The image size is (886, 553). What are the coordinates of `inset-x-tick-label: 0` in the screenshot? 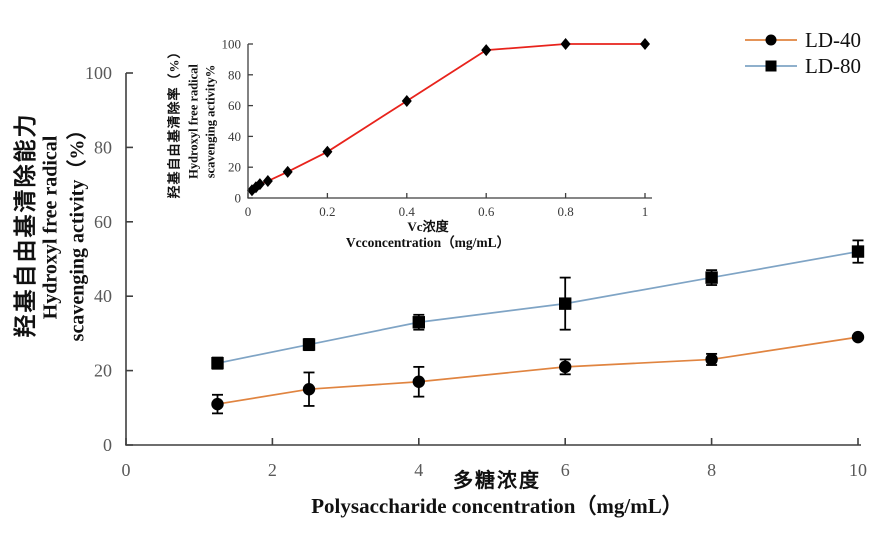 It's located at (248, 211).